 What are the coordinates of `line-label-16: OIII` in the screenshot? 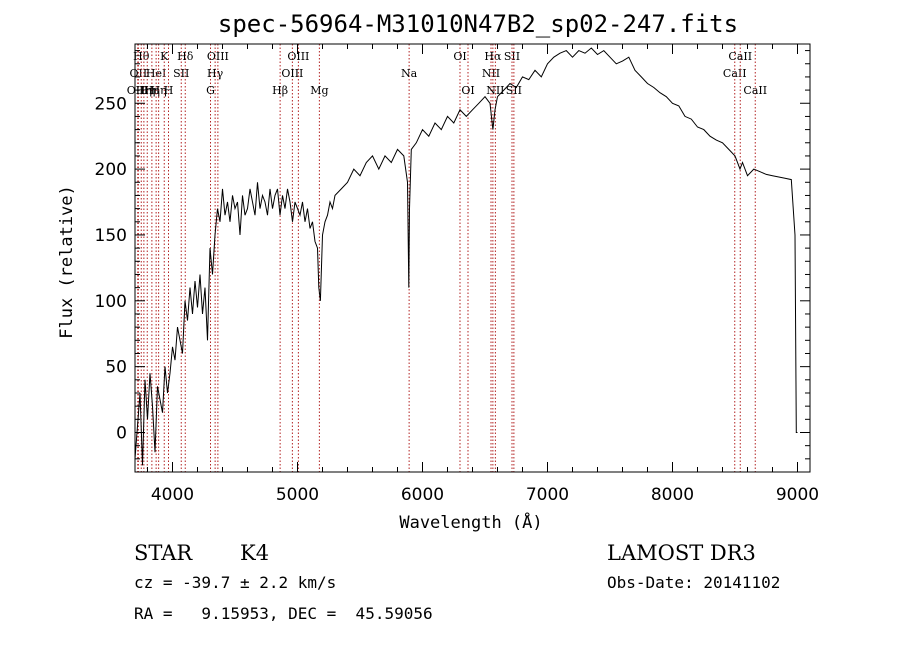 It's located at (292, 73).